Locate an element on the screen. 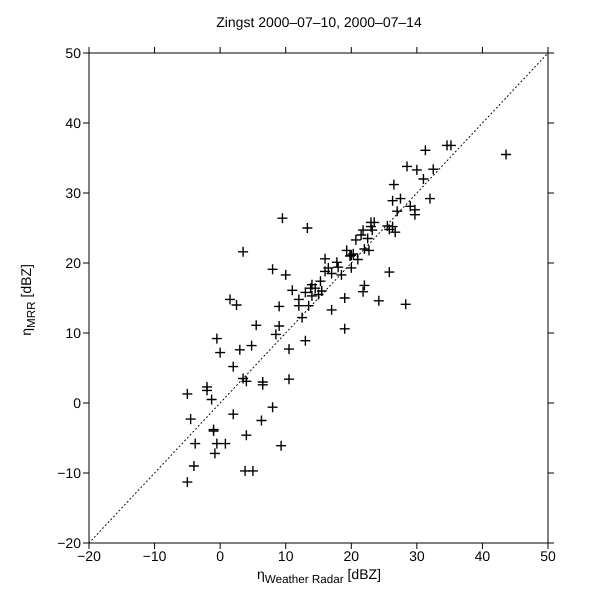  y-tick-label: 20 is located at coordinates (73, 262).